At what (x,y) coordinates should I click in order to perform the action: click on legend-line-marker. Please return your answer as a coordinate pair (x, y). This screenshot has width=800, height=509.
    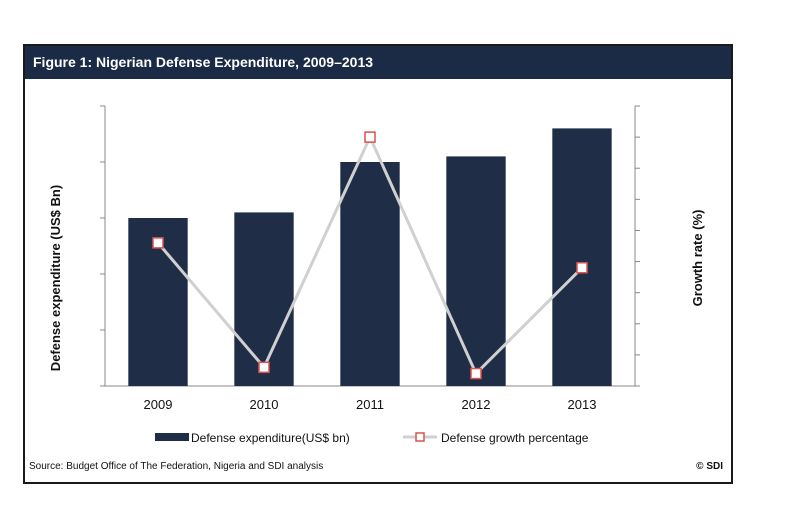
    Looking at the image, I should click on (420, 437).